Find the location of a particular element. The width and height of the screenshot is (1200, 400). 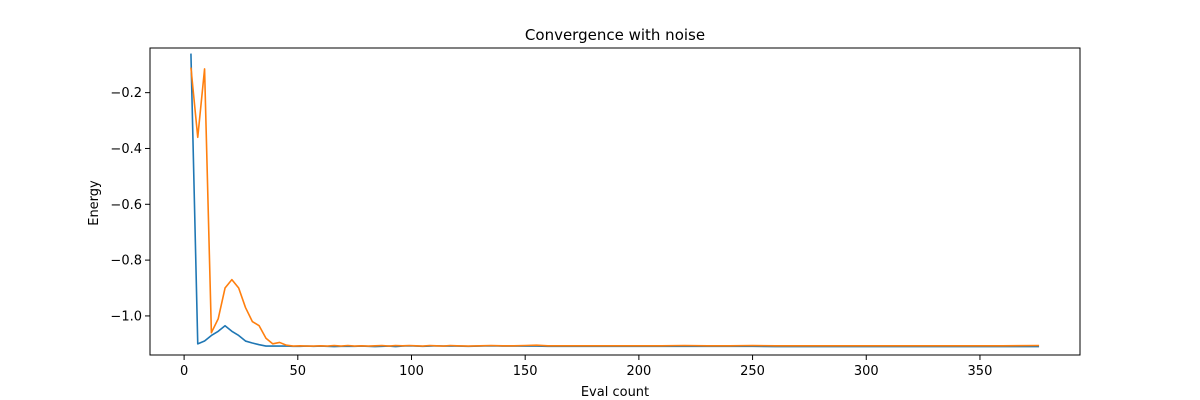

x-tick-label: 350 is located at coordinates (980, 371).